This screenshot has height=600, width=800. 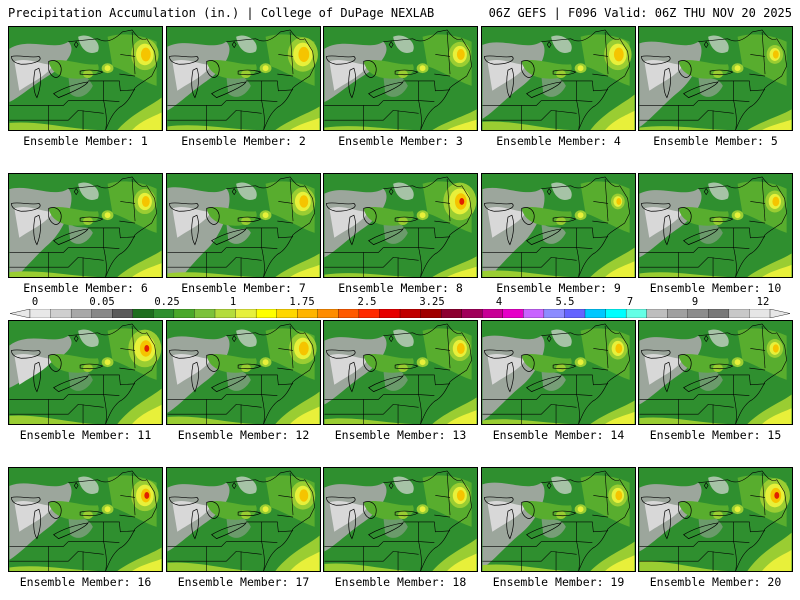 I want to click on panel-label: Ensemble Member: 18, so click(x=400, y=582).